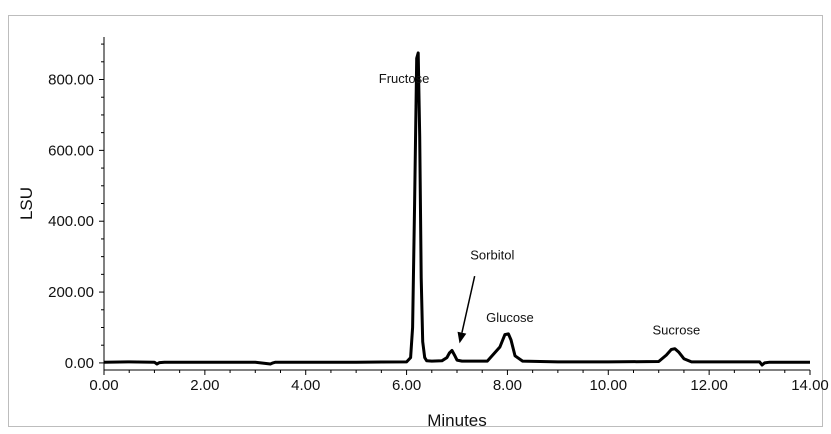 The height and width of the screenshot is (434, 831). What do you see at coordinates (468, 304) in the screenshot?
I see `sorbitol-arrow` at bounding box center [468, 304].